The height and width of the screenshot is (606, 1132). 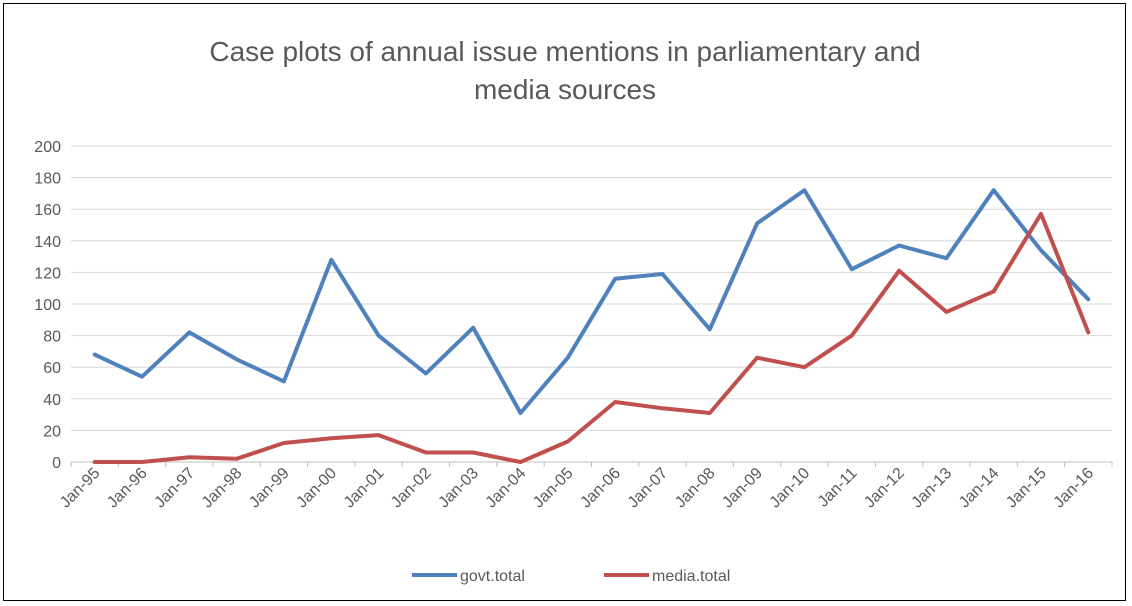 I want to click on x-tick-label: Jan-12, so click(x=884, y=488).